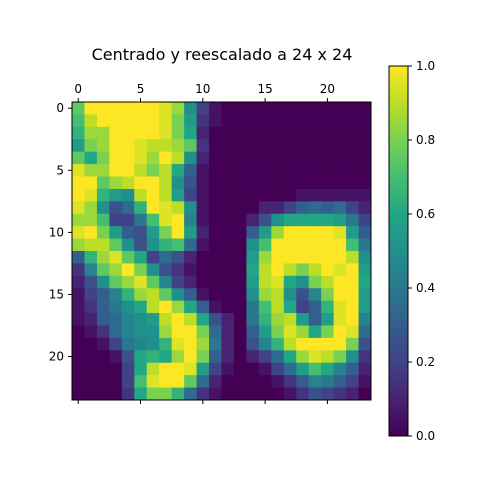  Describe the element at coordinates (141, 89) in the screenshot. I see `x-tick-label: 5` at that location.